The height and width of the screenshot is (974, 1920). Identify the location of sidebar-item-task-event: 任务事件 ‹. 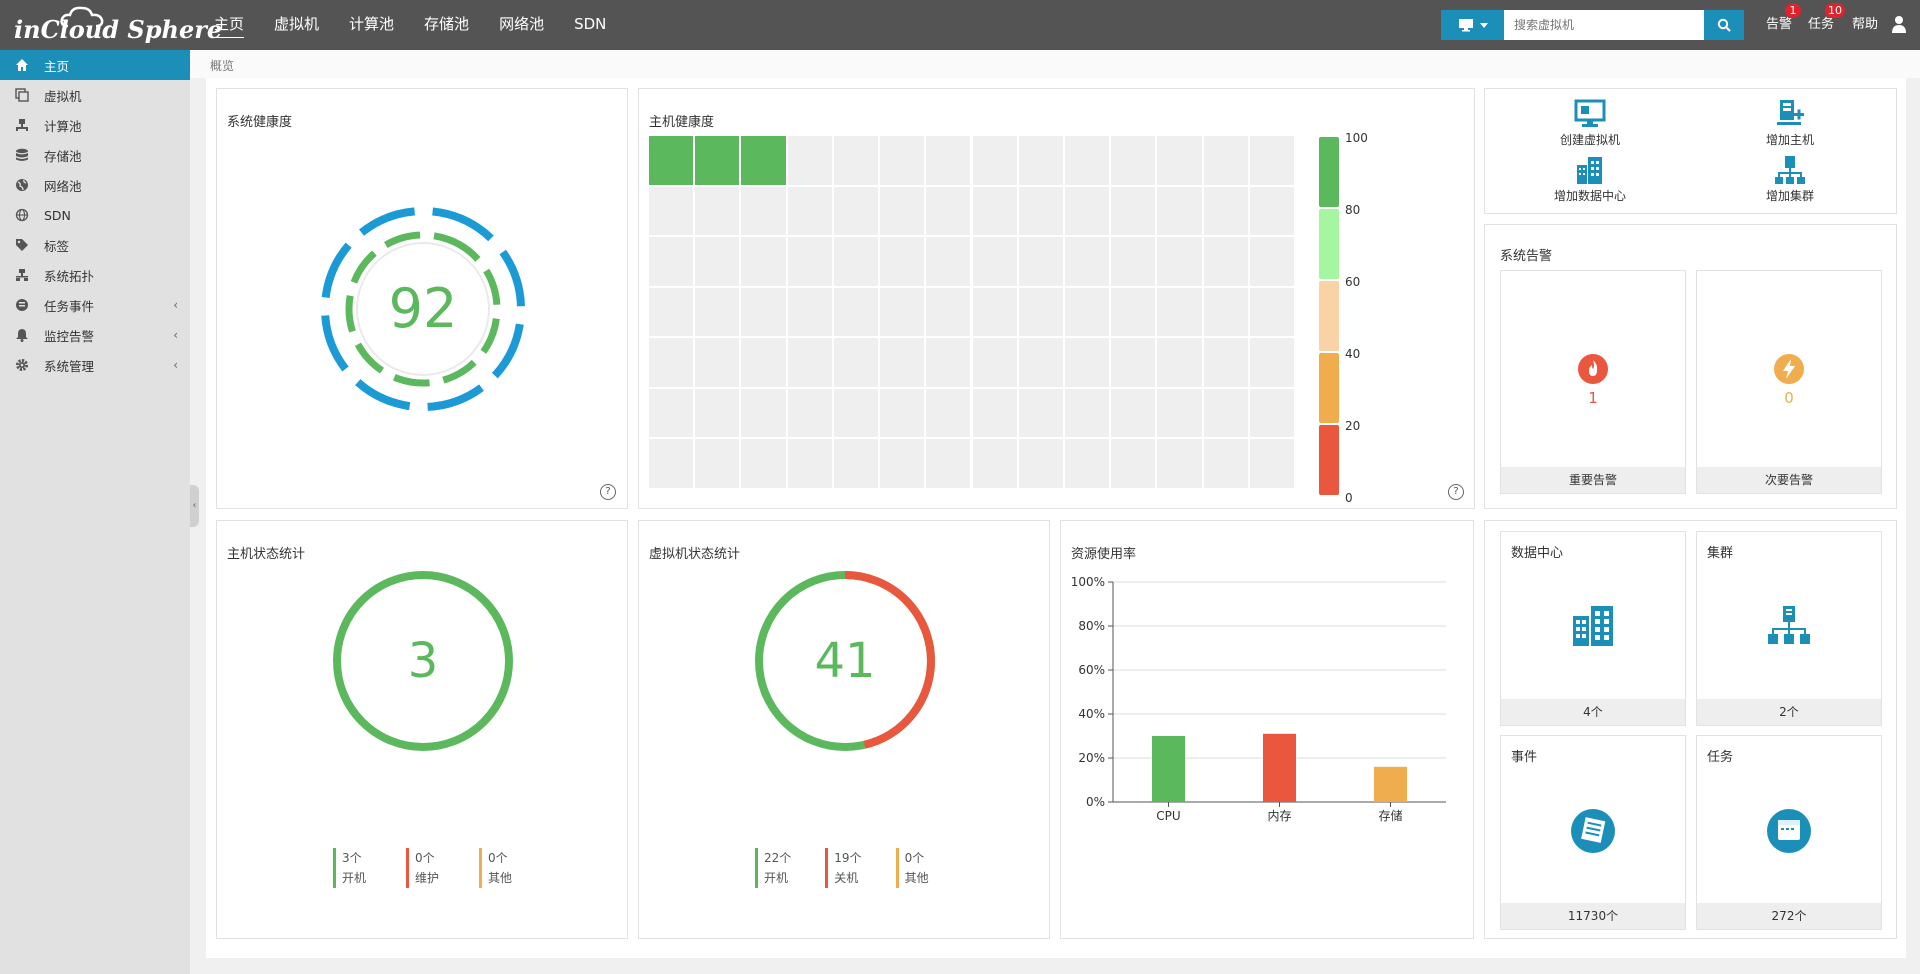
(95, 305).